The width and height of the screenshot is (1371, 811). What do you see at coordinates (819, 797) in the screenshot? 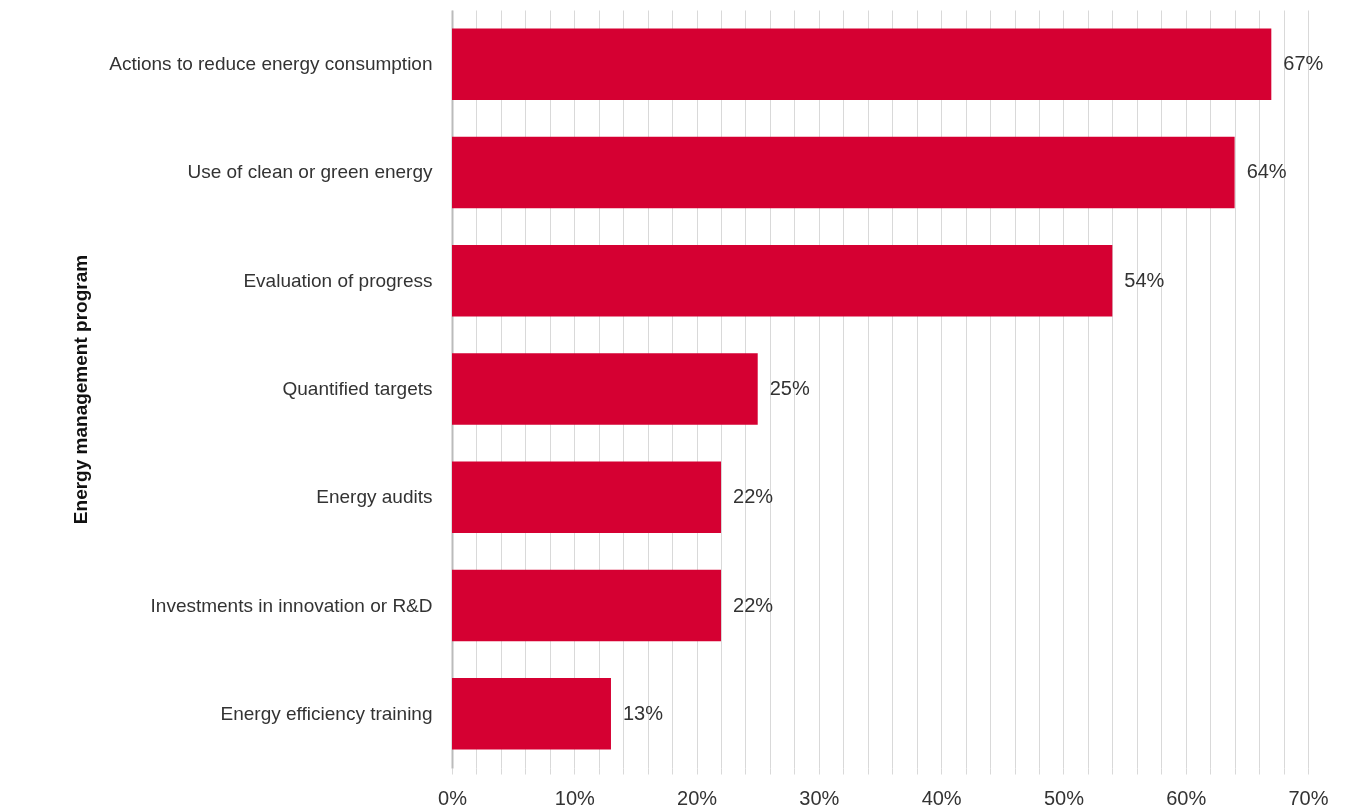
I see `x-tick-label: 30%` at bounding box center [819, 797].